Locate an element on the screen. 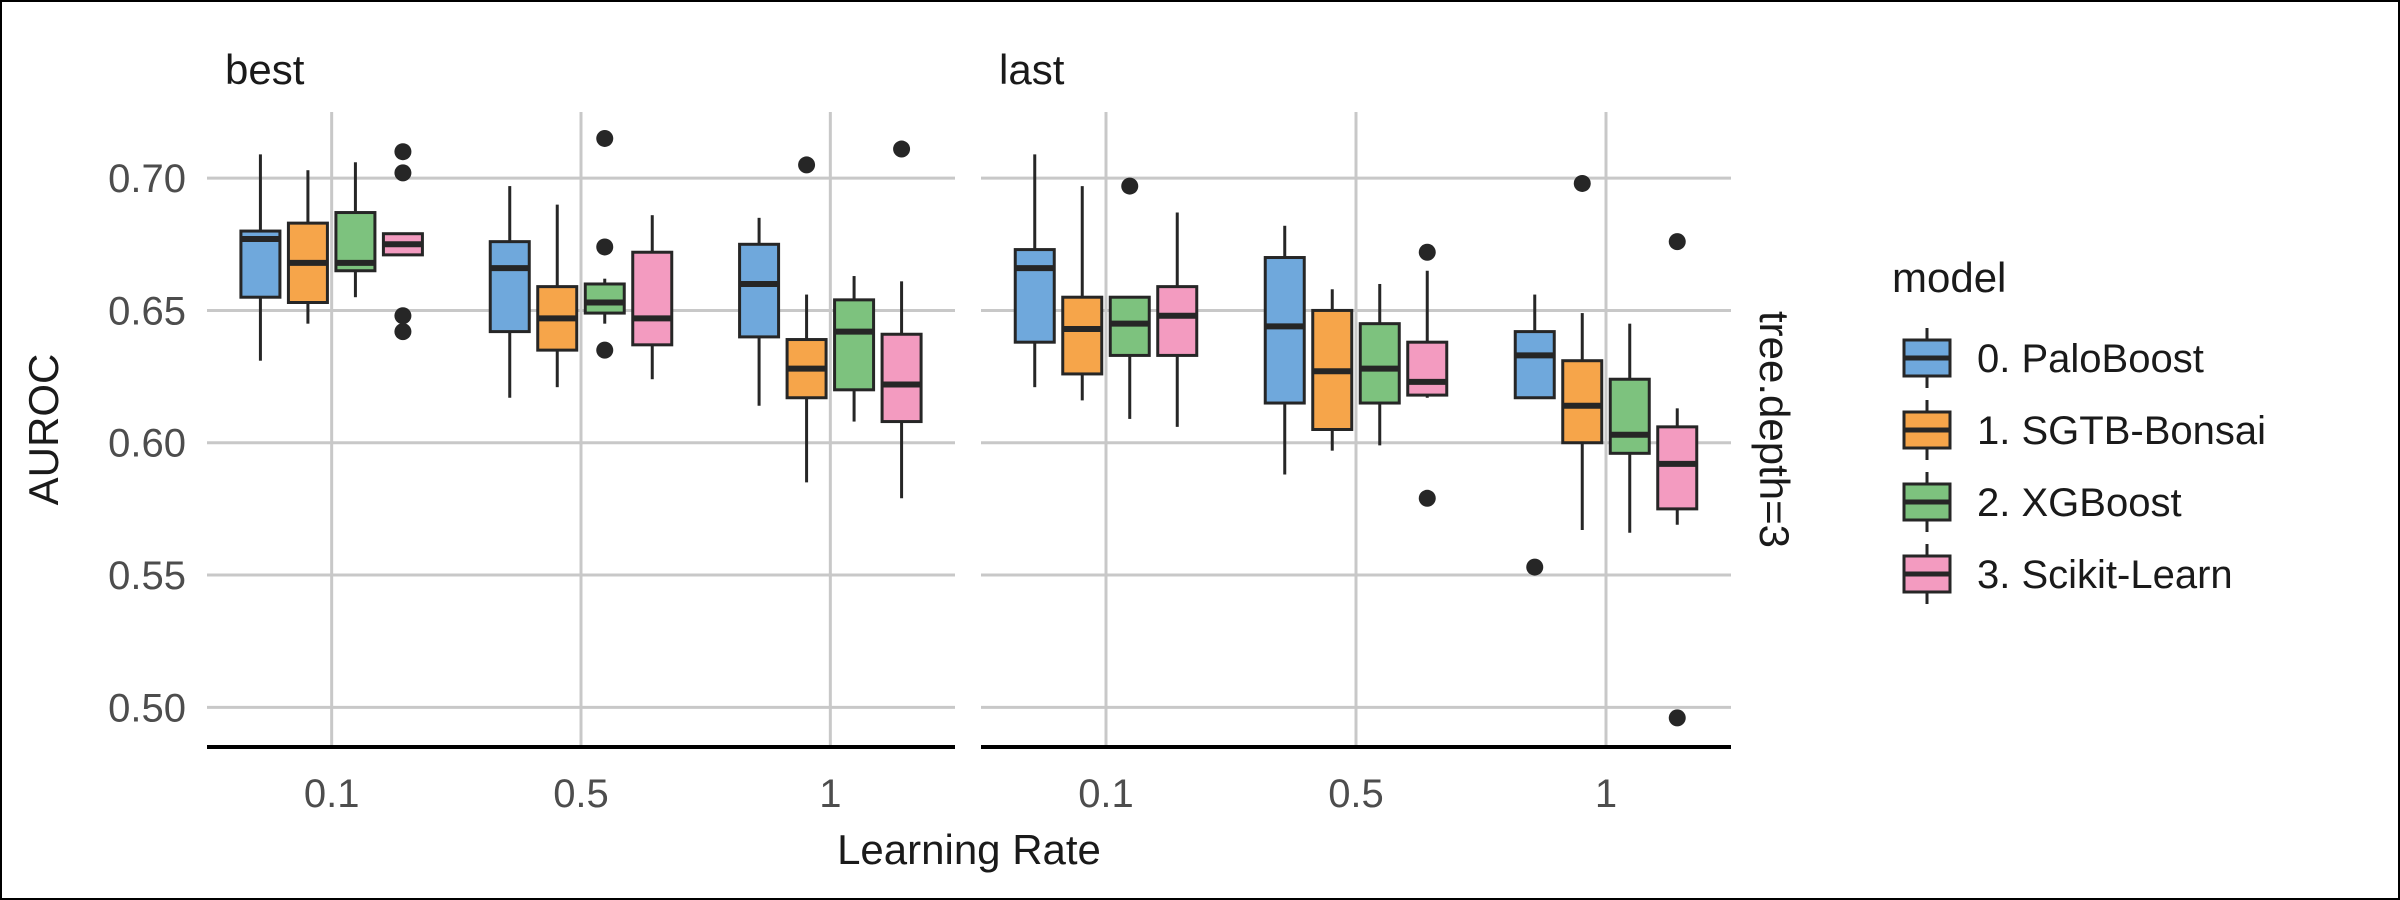 This screenshot has width=2400, height=900. box-last-0.1-model-3 is located at coordinates (1177, 319).